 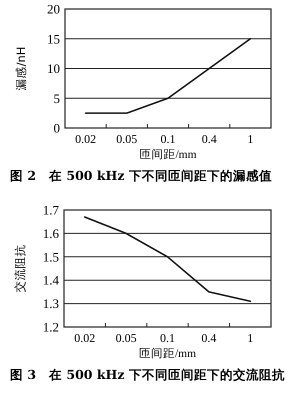 I want to click on text: 图 2 在 500 kHz 下不同匝间距下的漏感值, so click(x=141, y=175).